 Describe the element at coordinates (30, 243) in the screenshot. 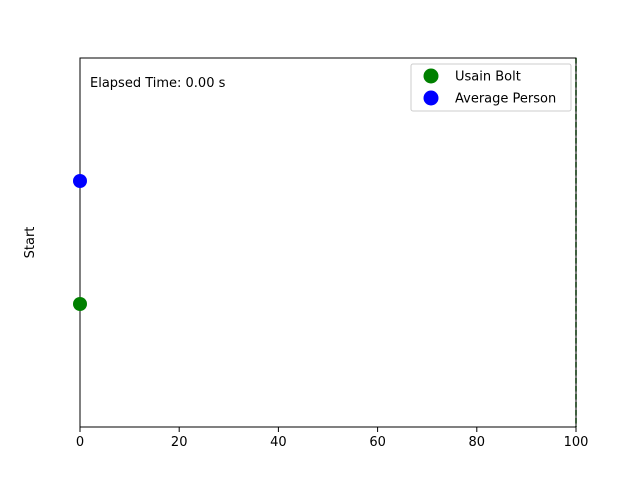

I see `y-axis-label: Start` at that location.